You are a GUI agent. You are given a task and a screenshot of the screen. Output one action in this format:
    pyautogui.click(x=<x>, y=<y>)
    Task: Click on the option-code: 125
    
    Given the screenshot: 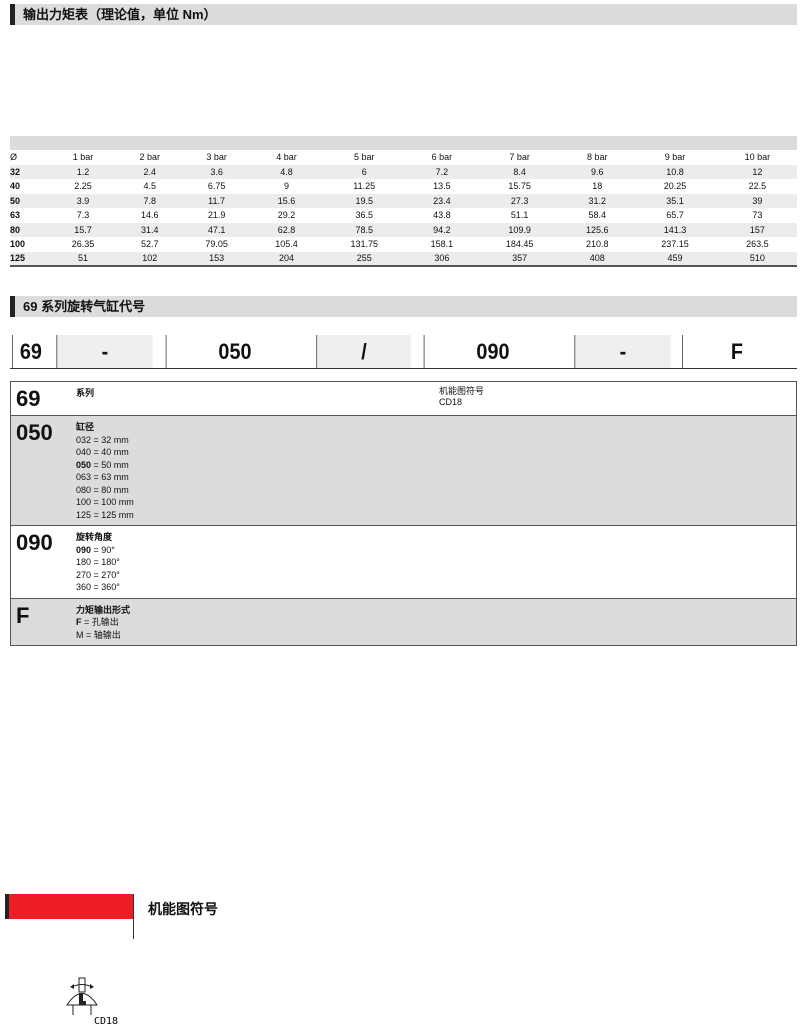 What is the action you would take?
    pyautogui.click(x=84, y=514)
    